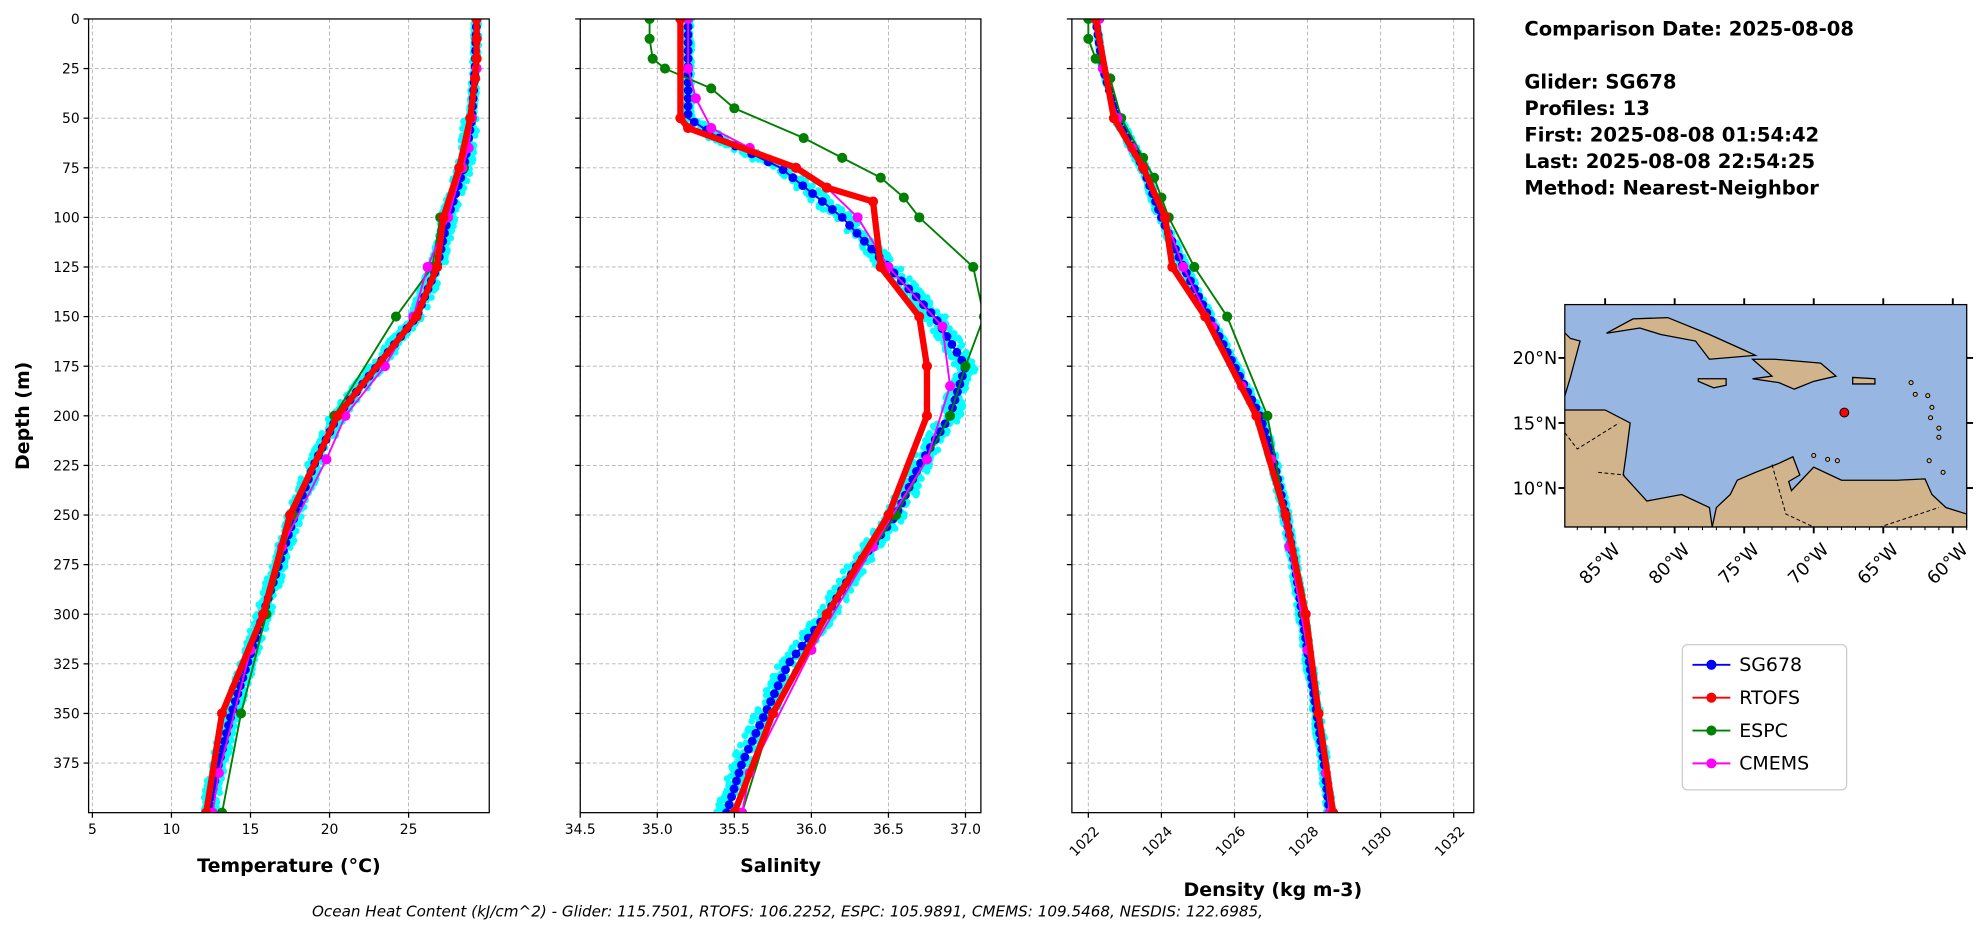 The width and height of the screenshot is (1982, 934). What do you see at coordinates (580, 830) in the screenshot?
I see `x-tick-label: 34.5` at bounding box center [580, 830].